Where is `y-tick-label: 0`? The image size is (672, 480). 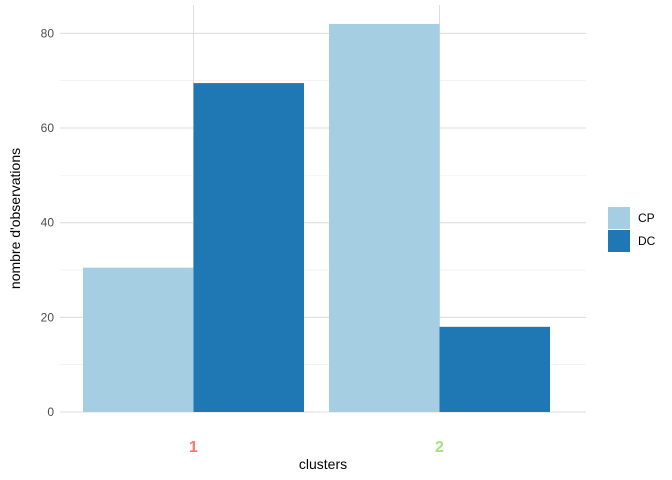
y-tick-label: 0 is located at coordinates (50, 412).